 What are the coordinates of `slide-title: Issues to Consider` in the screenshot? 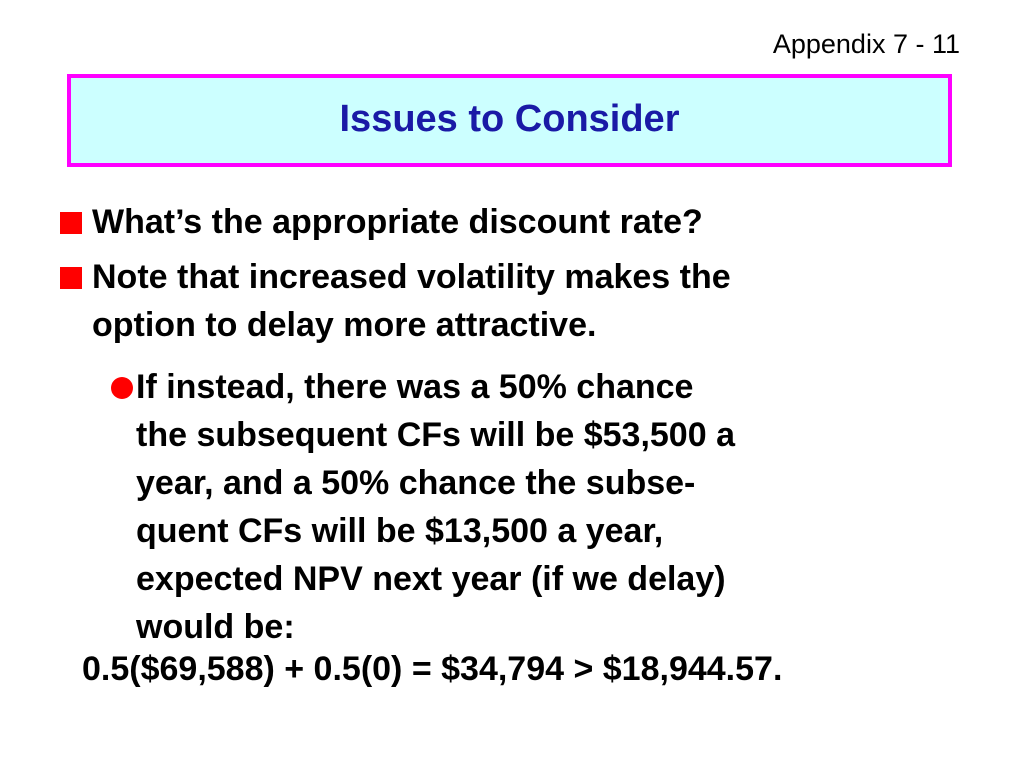 It's located at (509, 118).